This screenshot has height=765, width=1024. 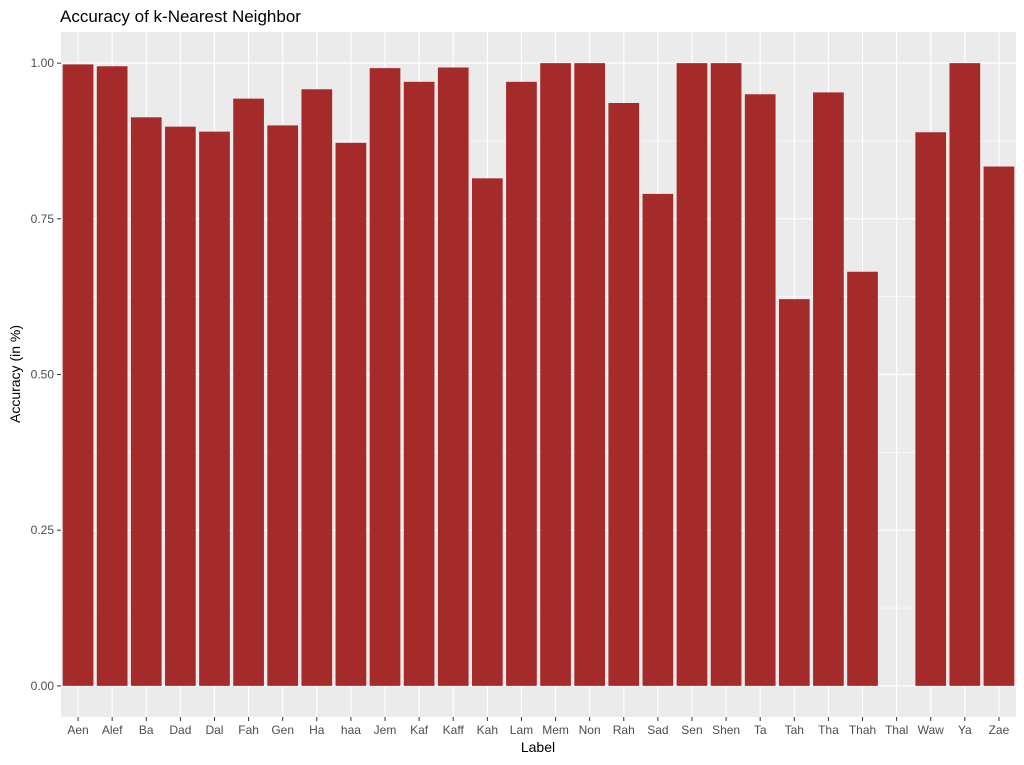 I want to click on x-tick-label: Tah, so click(x=794, y=730).